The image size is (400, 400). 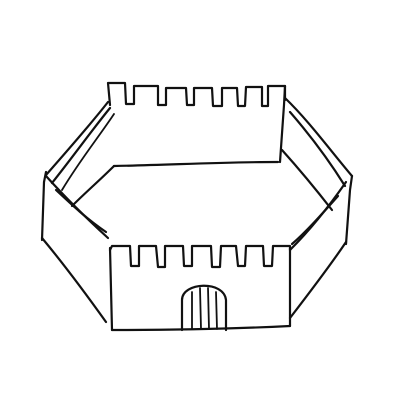 I want to click on right-front-wall, so click(x=321, y=247).